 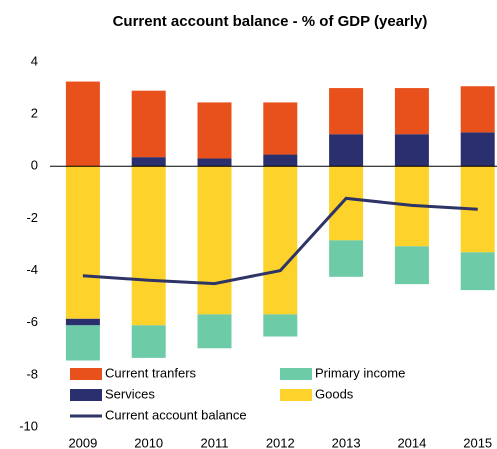 I want to click on x-tick-label: 2011, so click(x=215, y=442).